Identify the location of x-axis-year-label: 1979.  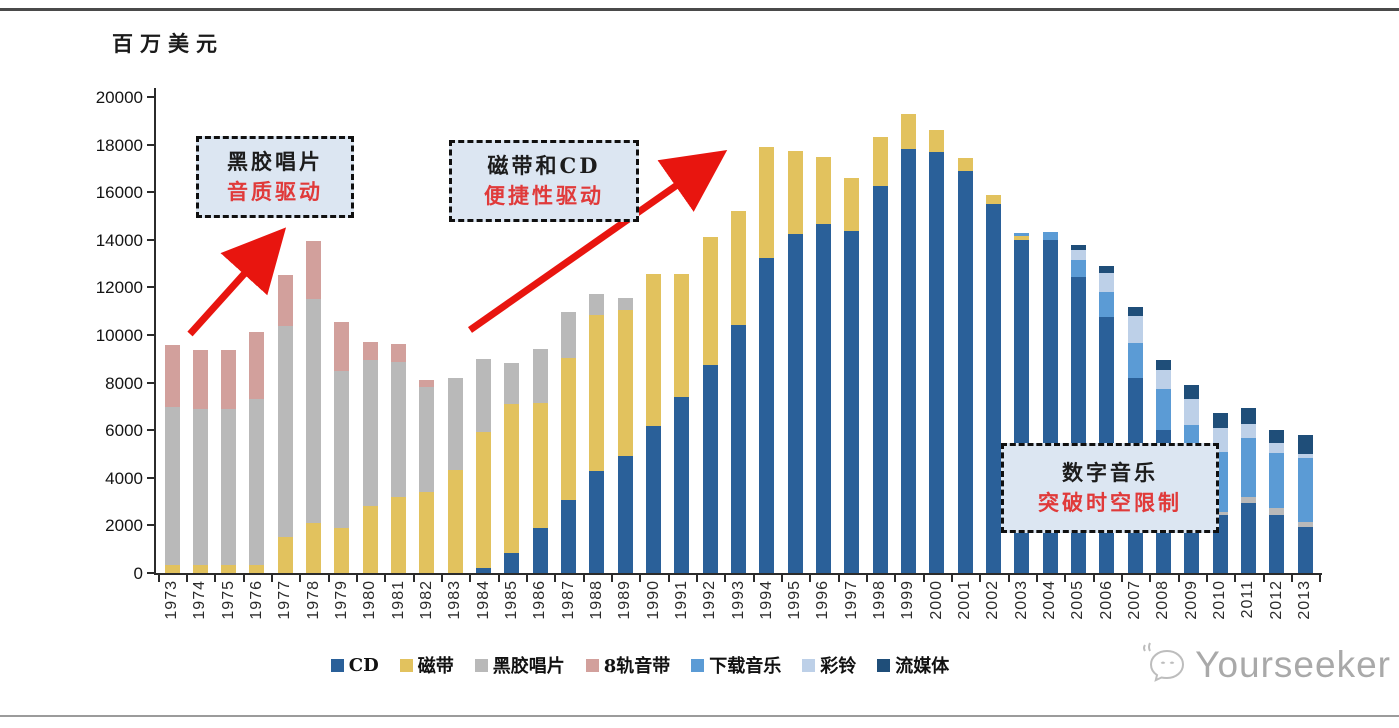
(341, 600).